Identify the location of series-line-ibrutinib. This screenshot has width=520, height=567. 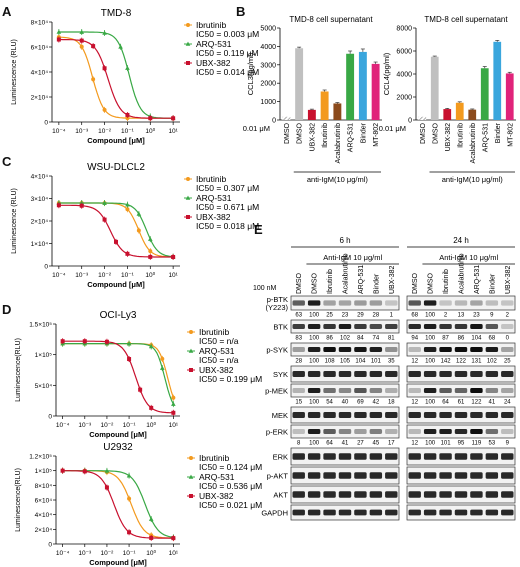
(116, 77).